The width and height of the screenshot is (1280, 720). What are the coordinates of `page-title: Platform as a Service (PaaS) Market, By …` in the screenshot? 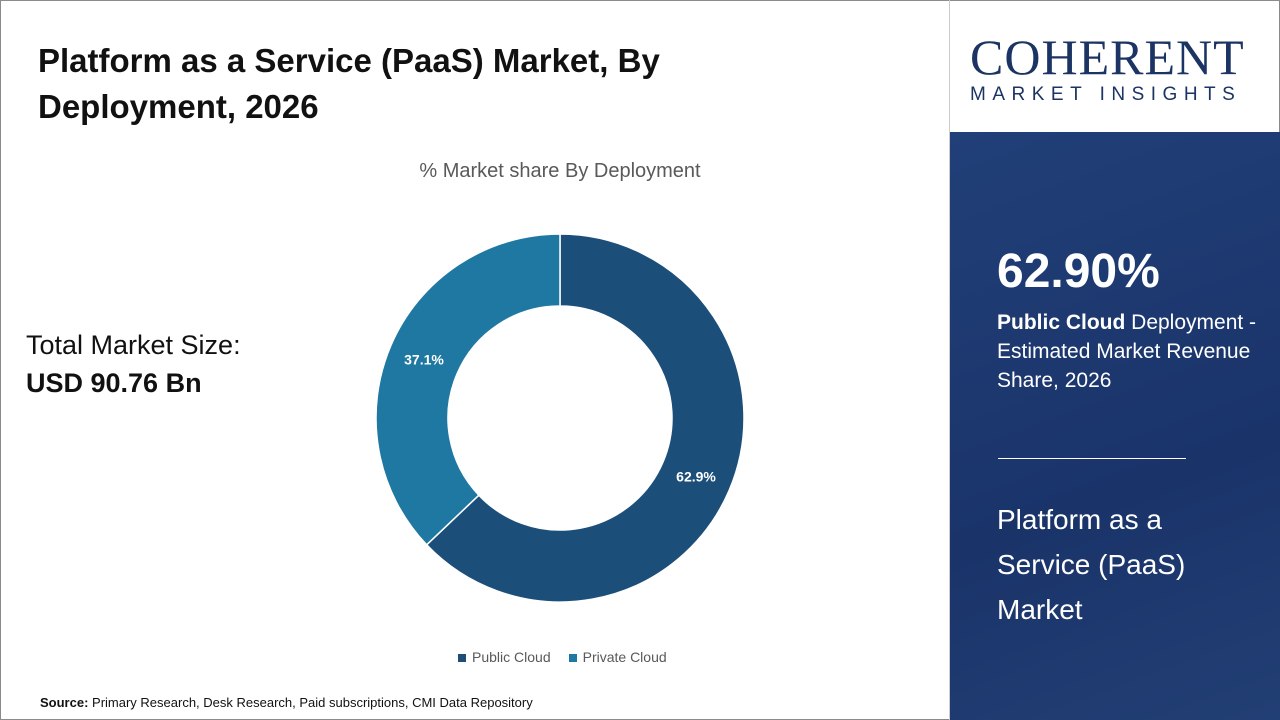 It's located at (349, 83).